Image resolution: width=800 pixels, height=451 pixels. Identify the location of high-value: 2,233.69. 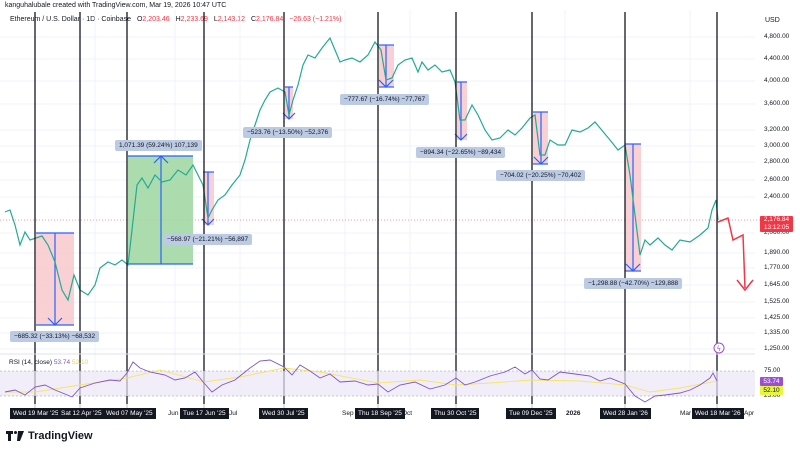
(194, 19).